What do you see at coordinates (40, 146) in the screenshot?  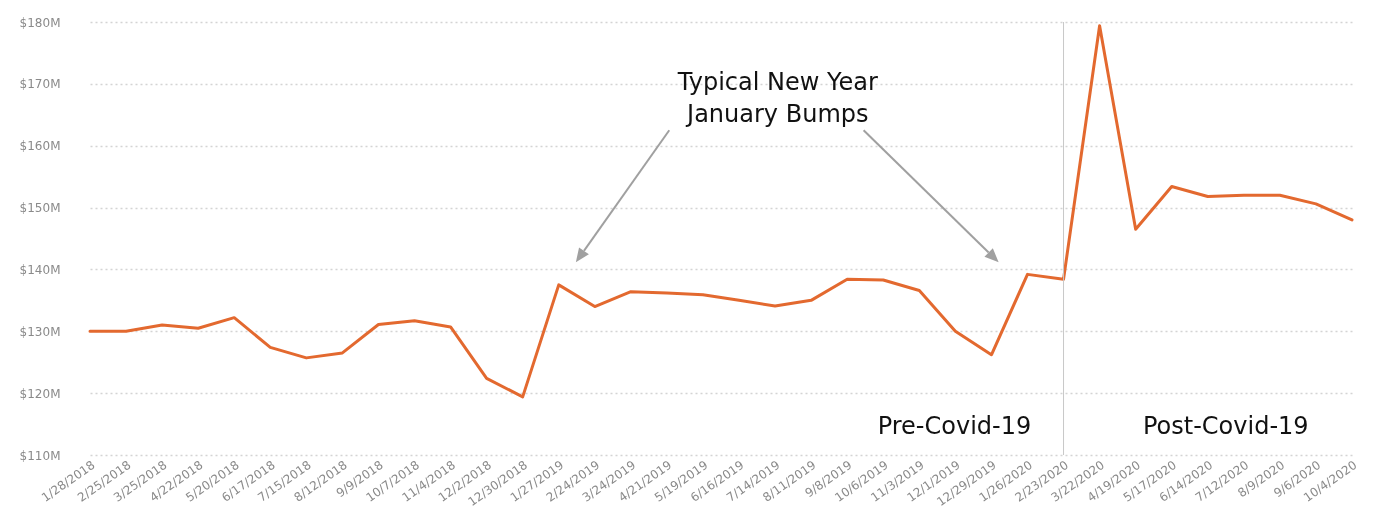 I see `y-tick-label: $160M` at bounding box center [40, 146].